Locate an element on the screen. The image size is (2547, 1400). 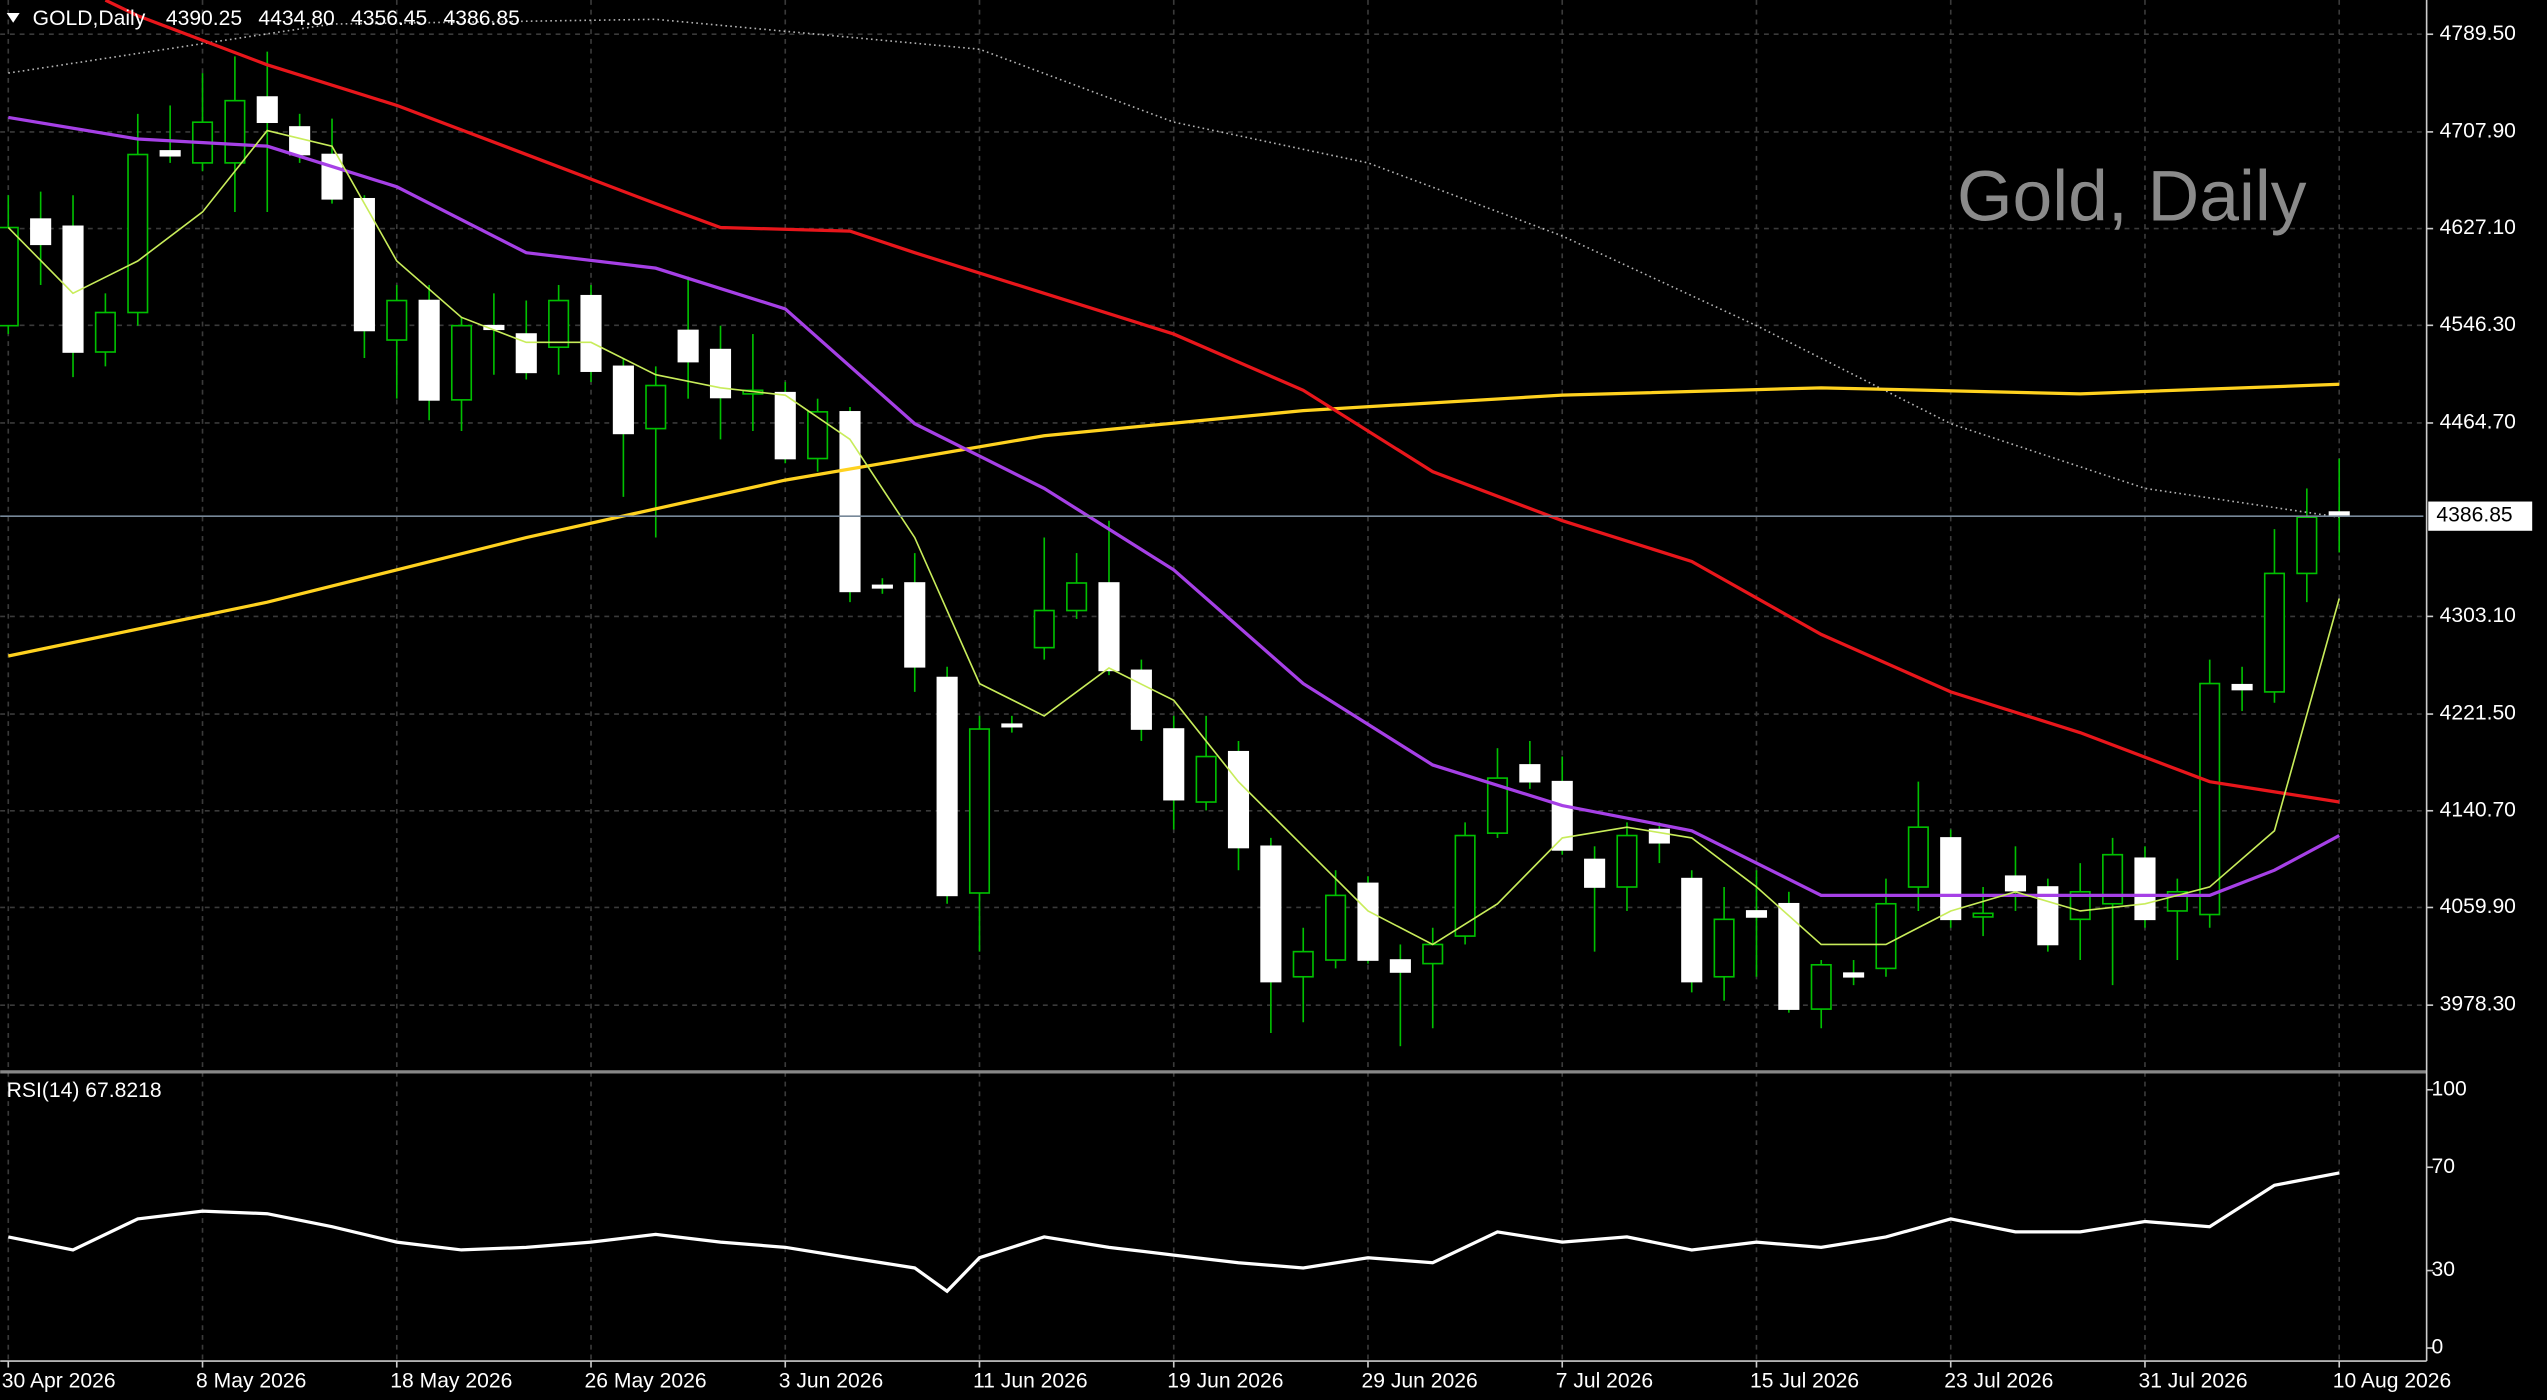
x-tick-label: 15 Jul 2026 is located at coordinates (1804, 1381).